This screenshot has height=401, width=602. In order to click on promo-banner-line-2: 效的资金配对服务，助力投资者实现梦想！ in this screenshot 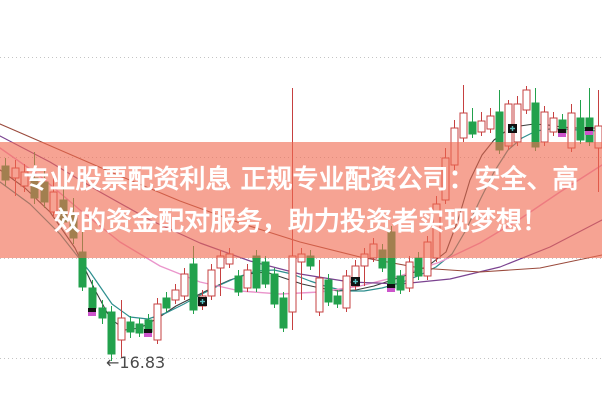, I will do `click(300, 222)`.